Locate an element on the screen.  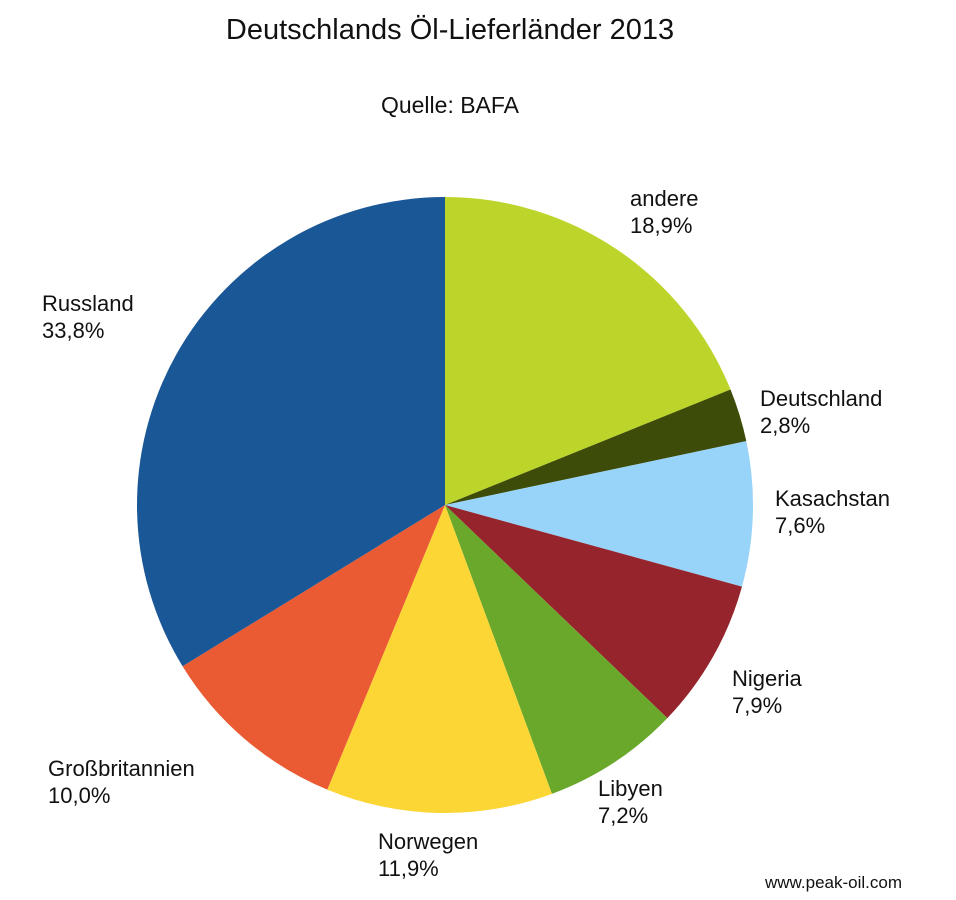
pie-slice-andere is located at coordinates (588, 351).